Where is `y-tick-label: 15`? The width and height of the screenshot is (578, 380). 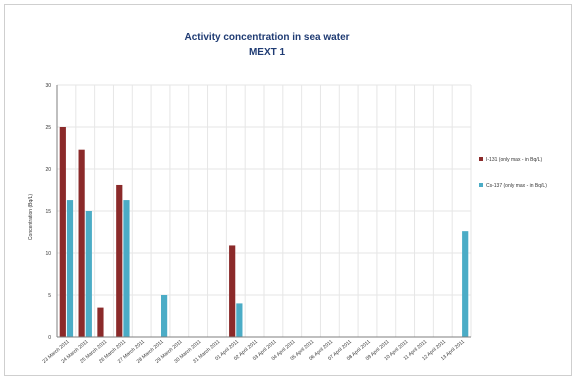
y-tick-label: 15 is located at coordinates (48, 212).